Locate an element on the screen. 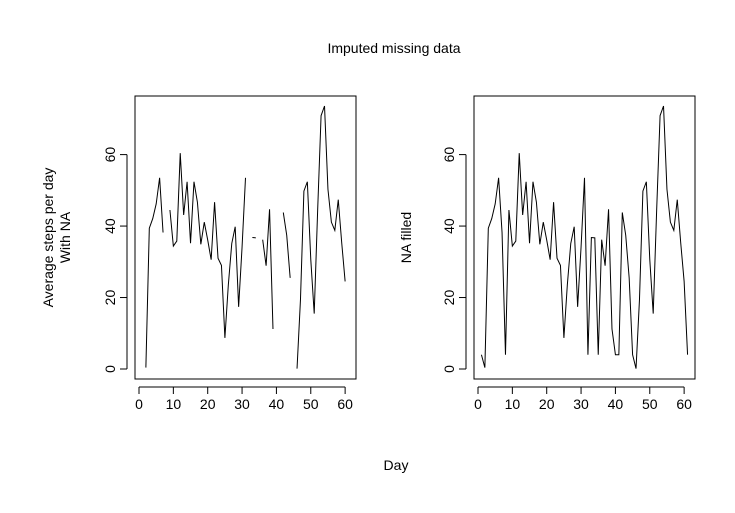  y-axis-label: With NA is located at coordinates (65, 237).